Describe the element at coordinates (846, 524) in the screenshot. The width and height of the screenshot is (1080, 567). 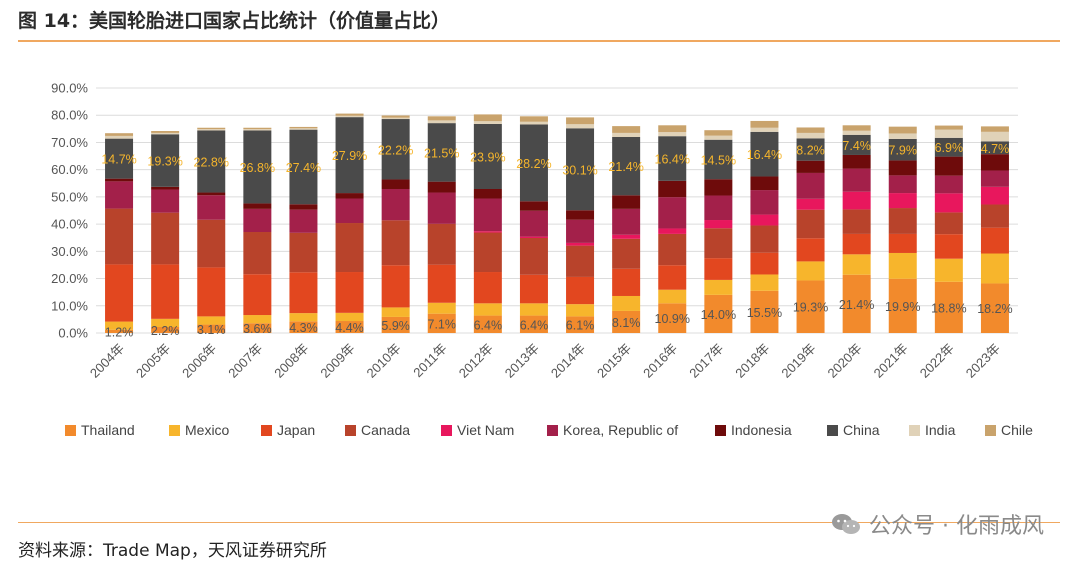
I see `wechat-icon` at that location.